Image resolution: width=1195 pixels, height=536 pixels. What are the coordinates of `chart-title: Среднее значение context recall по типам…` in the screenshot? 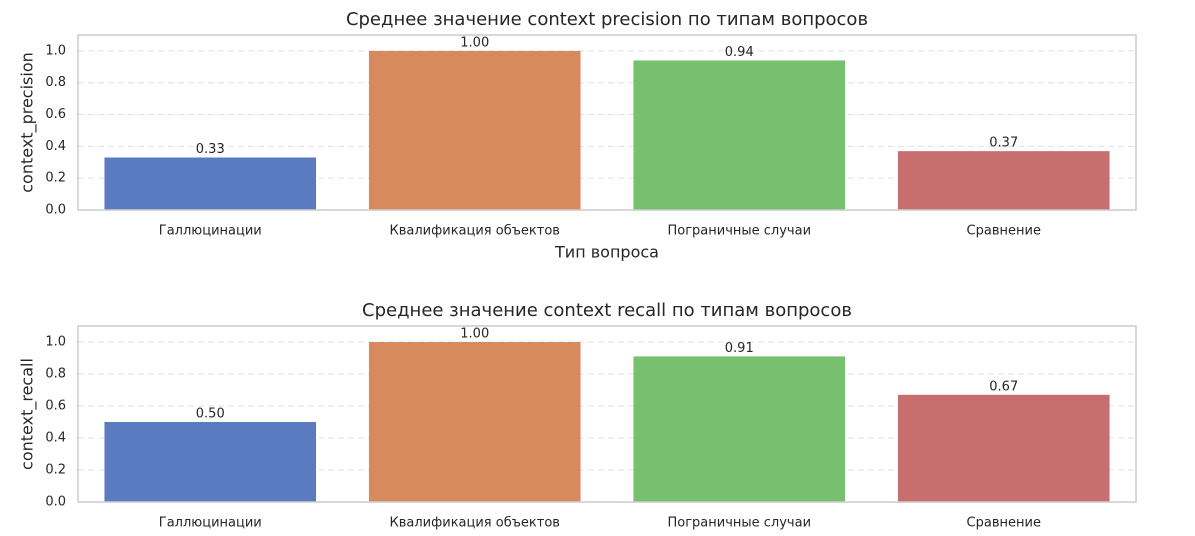 It's located at (607, 310).